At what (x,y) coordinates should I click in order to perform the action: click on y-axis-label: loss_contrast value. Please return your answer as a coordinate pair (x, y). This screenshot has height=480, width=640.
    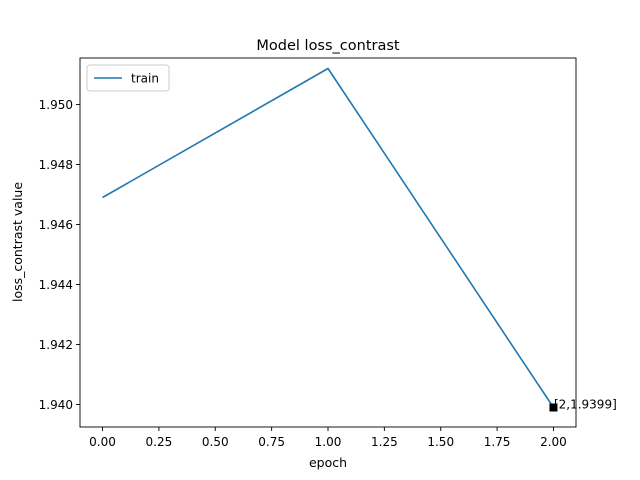
    Looking at the image, I should click on (17, 242).